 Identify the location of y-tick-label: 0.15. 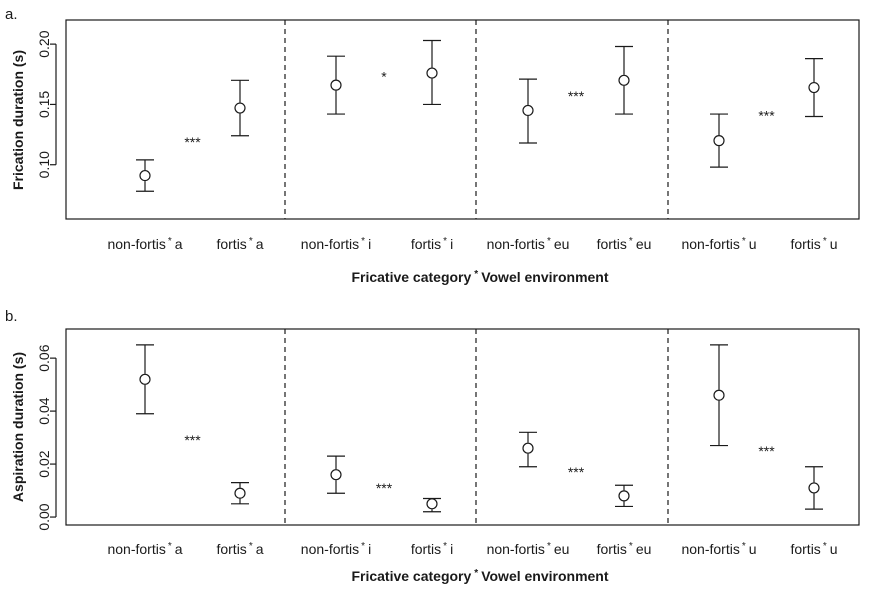
(44, 104).